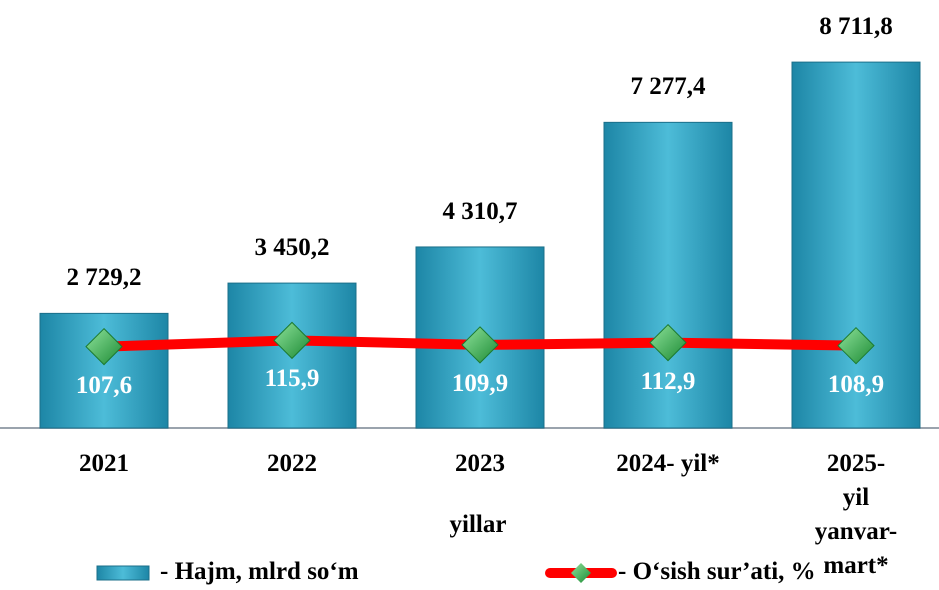 This screenshot has height=590, width=939. Describe the element at coordinates (480, 463) in the screenshot. I see `x-tick-label: 2023` at that location.